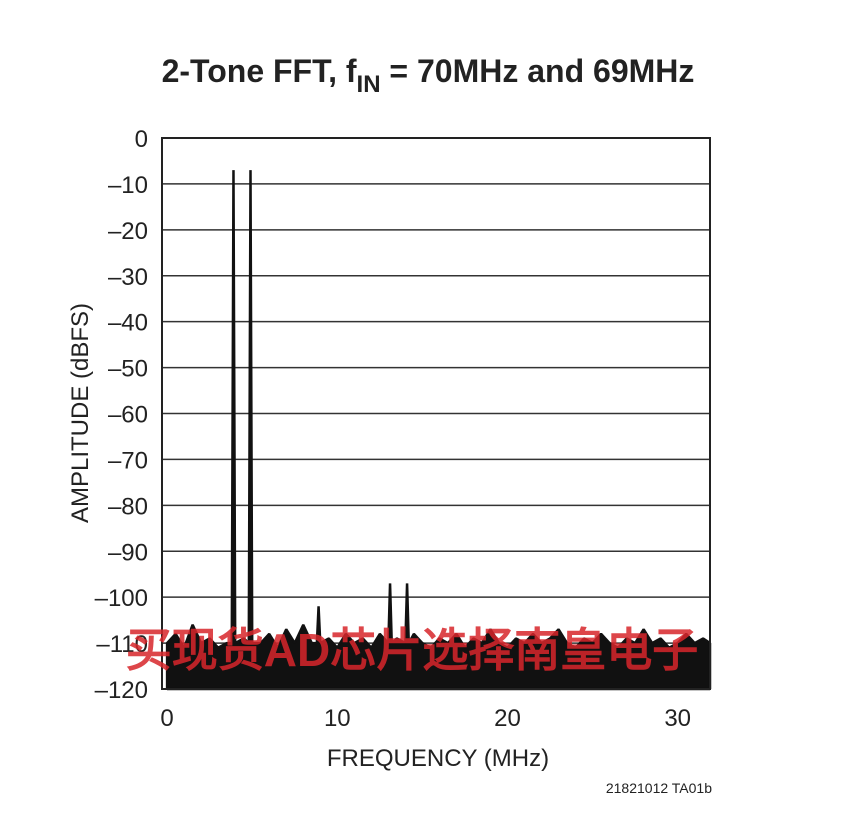  I want to click on y-tick-label: –50, so click(128, 369).